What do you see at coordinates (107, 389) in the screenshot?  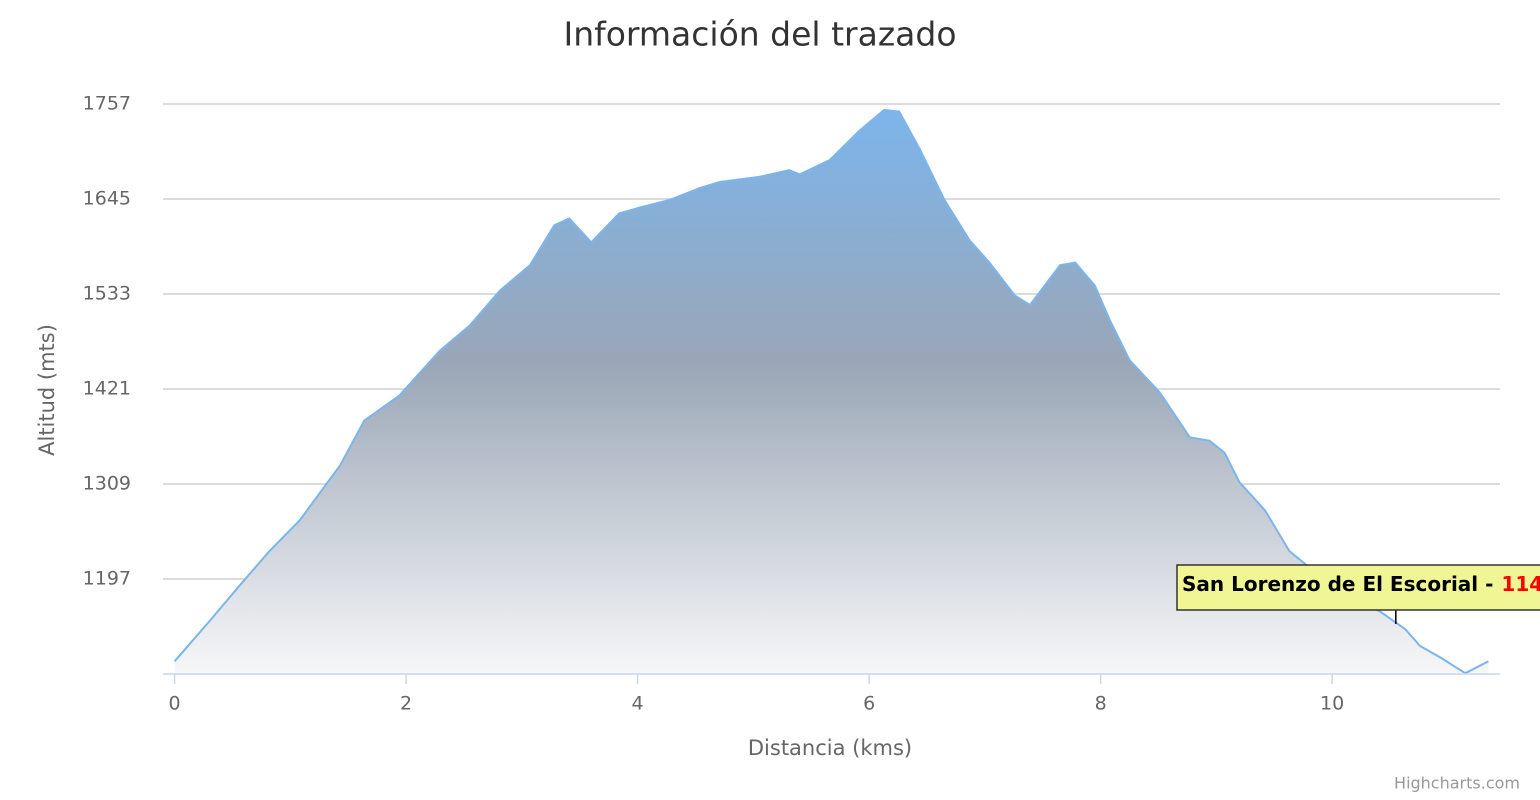 I see `y-tick-label: 1421` at bounding box center [107, 389].